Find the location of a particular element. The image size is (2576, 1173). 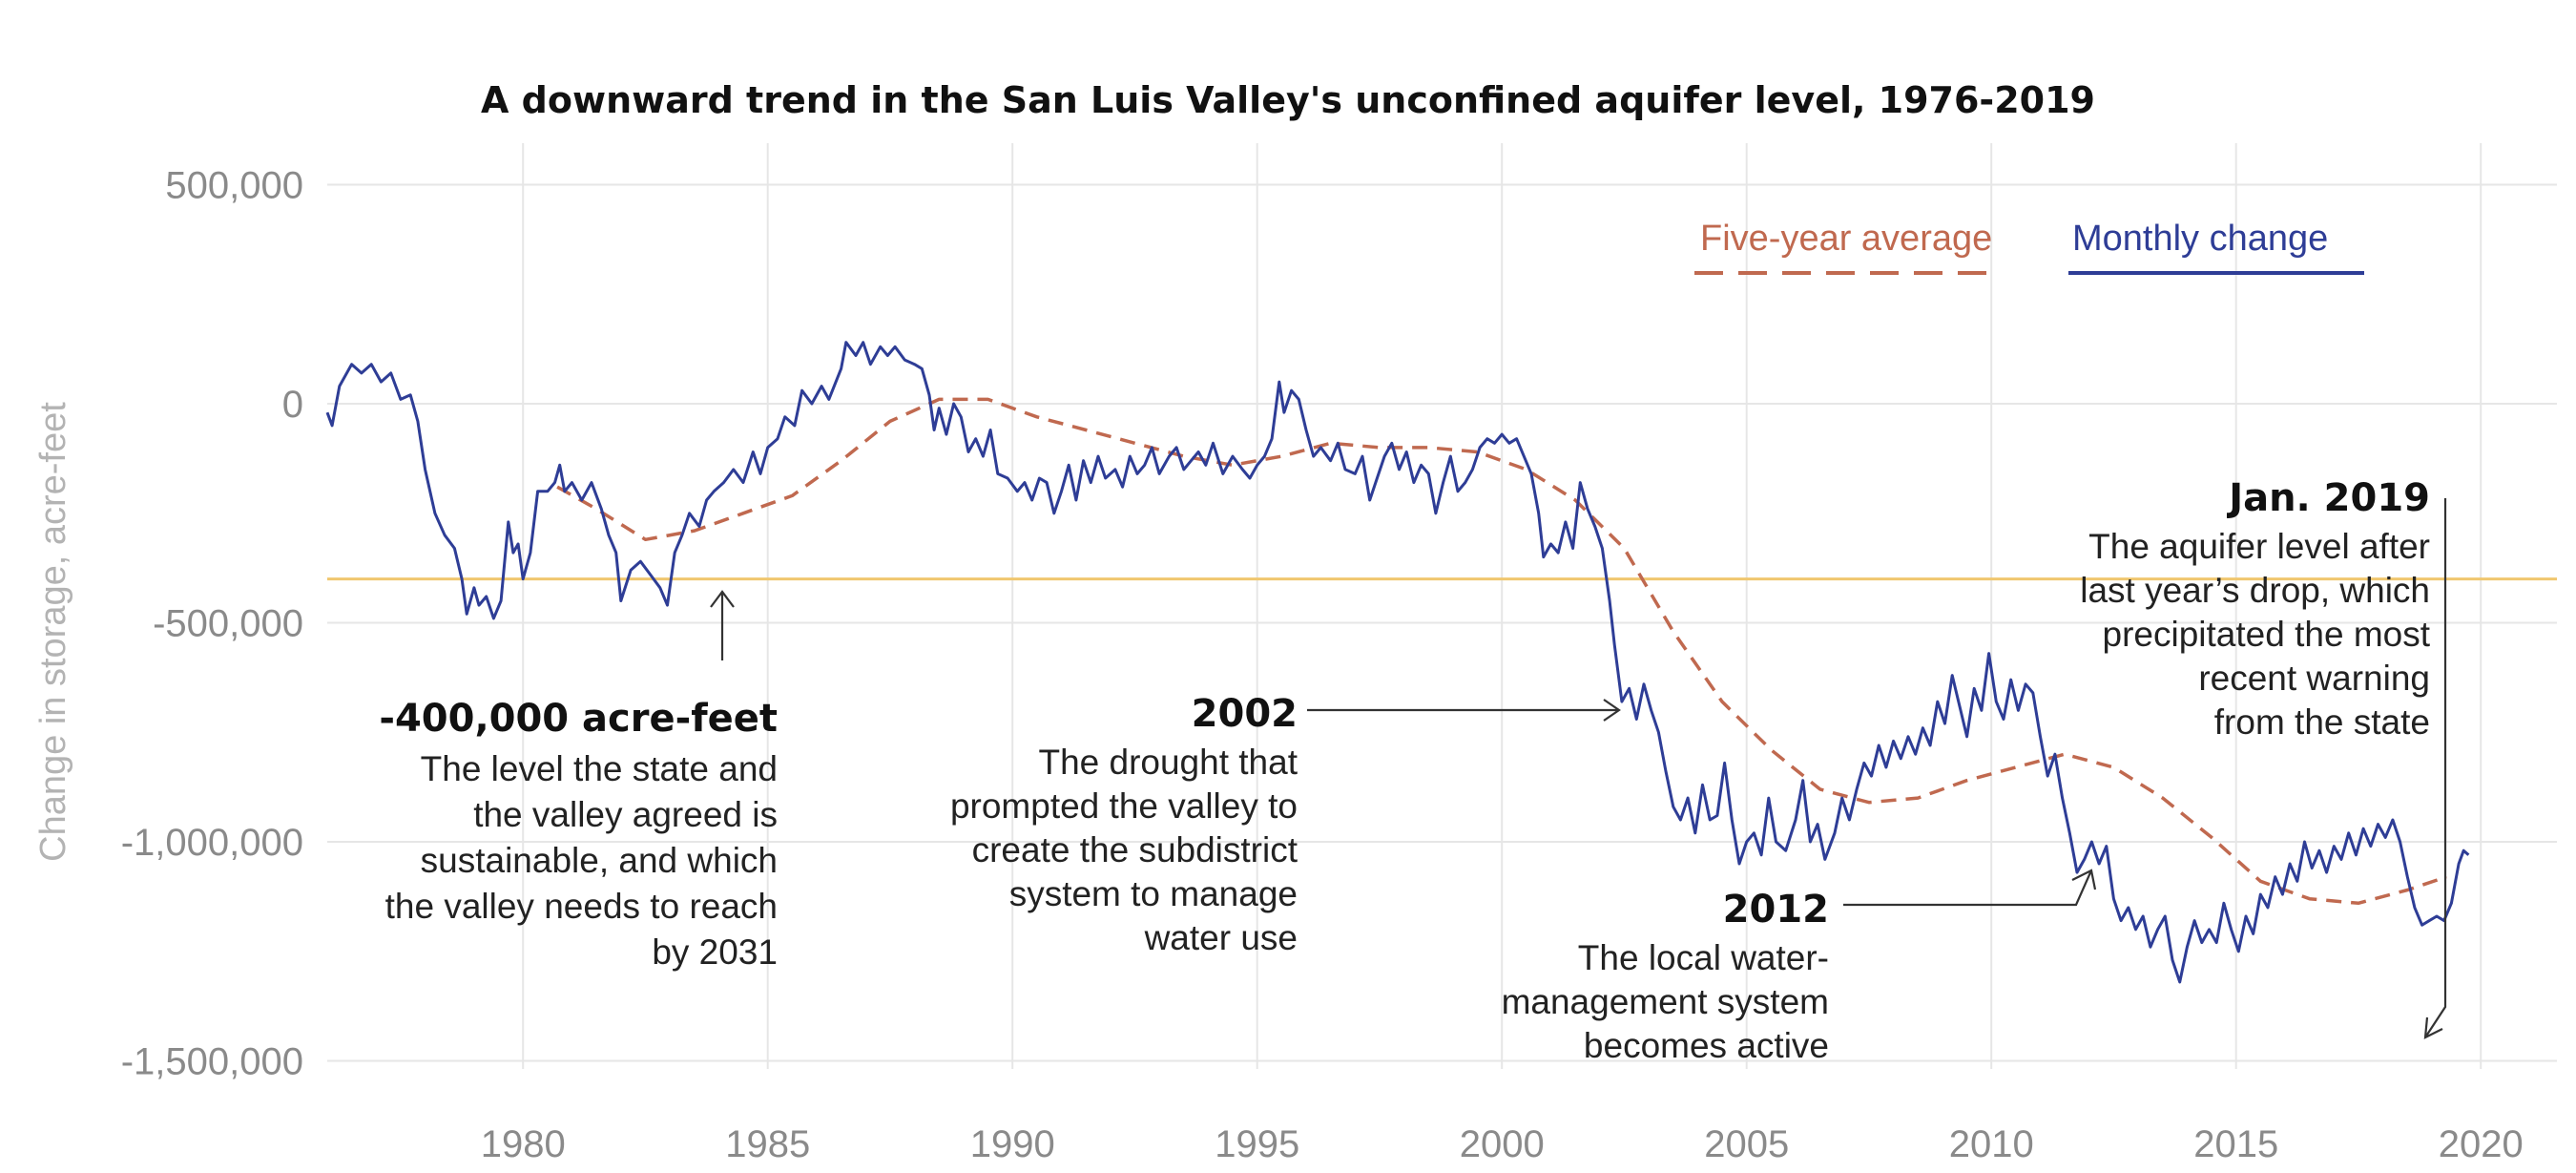

annotation-heading: 2002 is located at coordinates (1245, 714).